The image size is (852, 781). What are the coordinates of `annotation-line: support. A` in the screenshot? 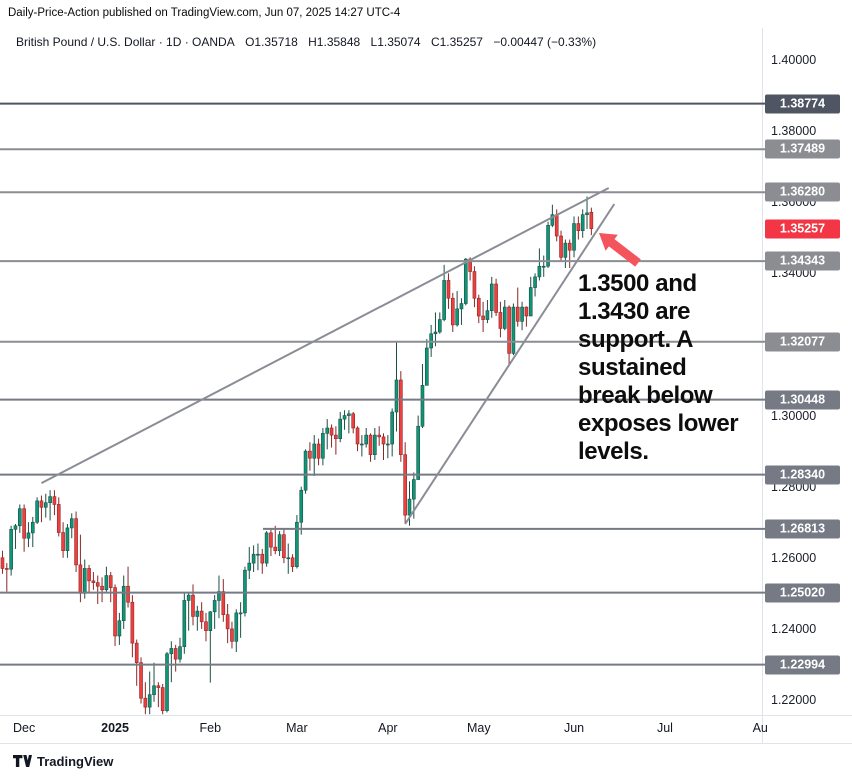 It's located at (636, 339).